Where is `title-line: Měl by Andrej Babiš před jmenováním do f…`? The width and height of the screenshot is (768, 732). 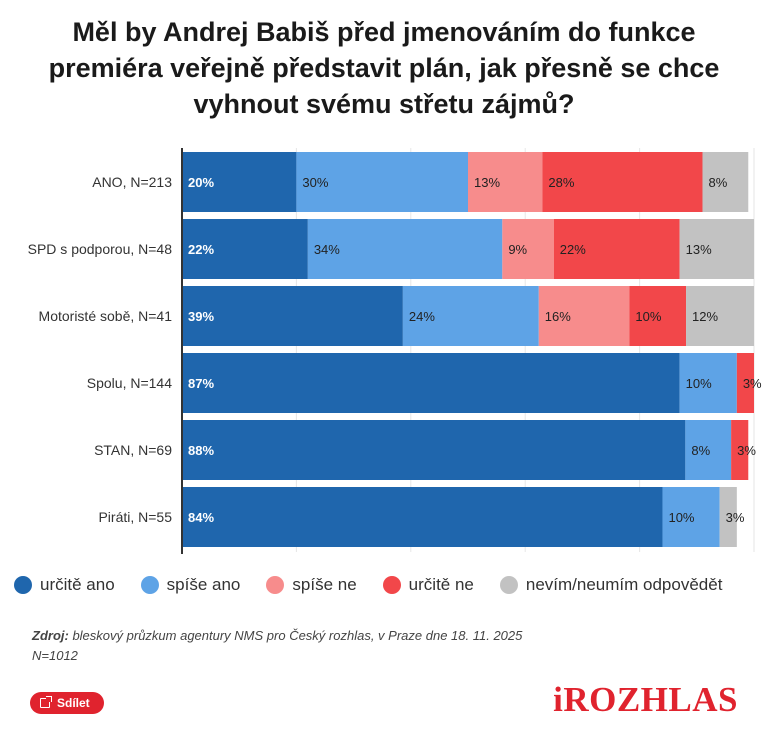
title-line: Měl by Andrej Babiš před jmenováním do f… is located at coordinates (384, 32).